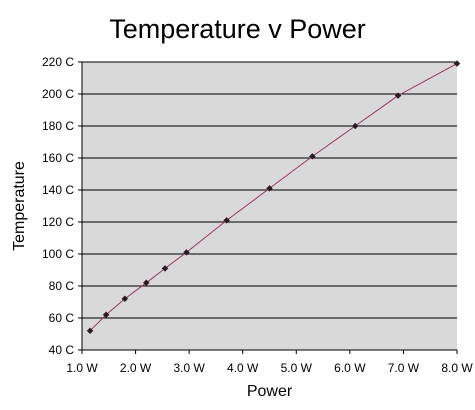 The image size is (475, 410). What do you see at coordinates (82, 368) in the screenshot?
I see `x-tick-label: 1.0 W` at bounding box center [82, 368].